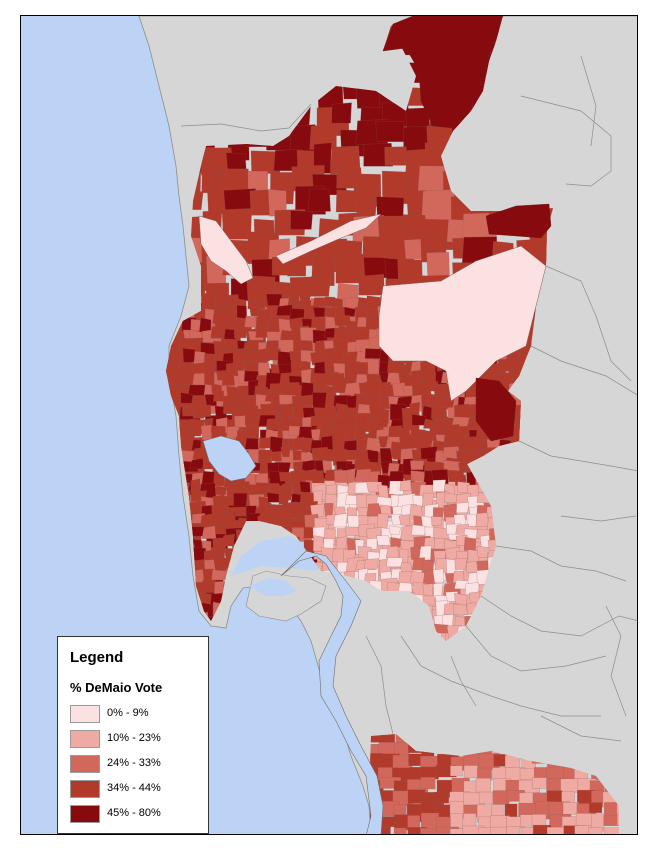  Describe the element at coordinates (462, 323) in the screenshot. I see `mission-trails-area` at that location.